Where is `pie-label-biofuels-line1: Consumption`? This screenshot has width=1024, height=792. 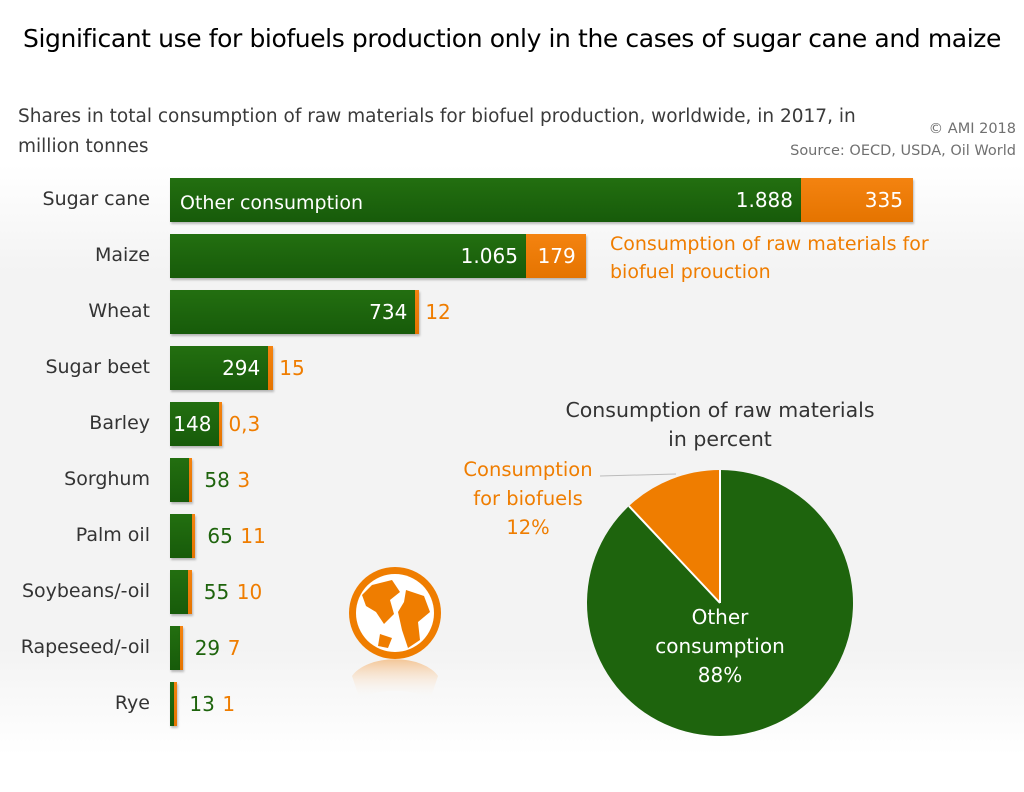 pie-label-biofuels-line1: Consumption is located at coordinates (528, 469).